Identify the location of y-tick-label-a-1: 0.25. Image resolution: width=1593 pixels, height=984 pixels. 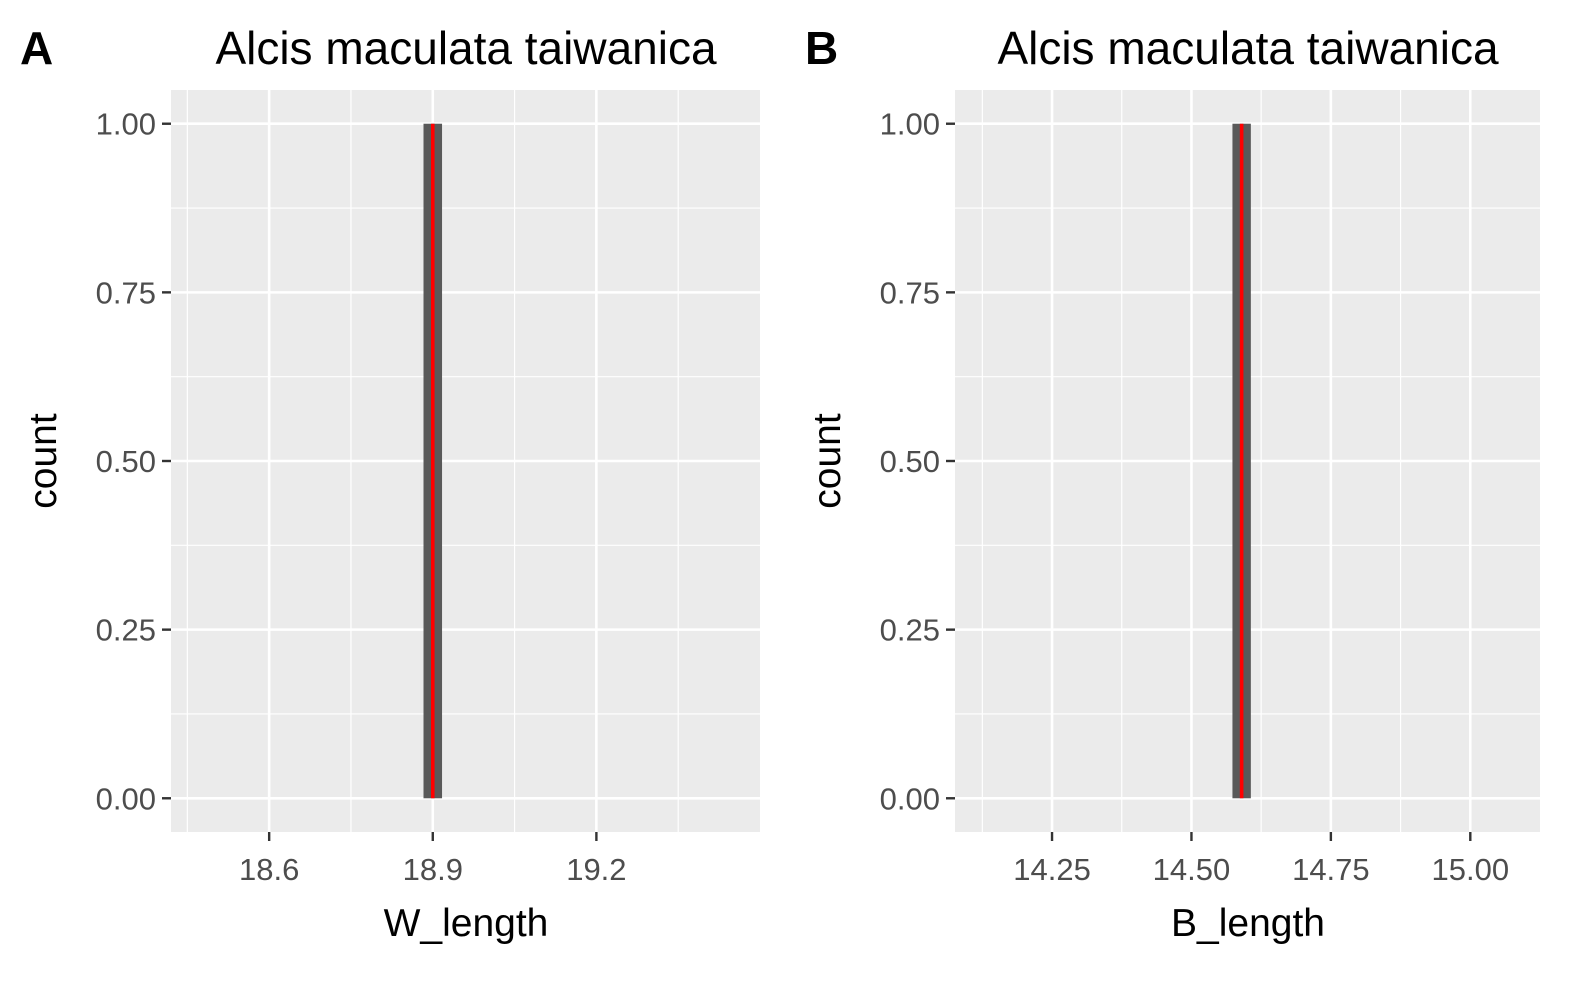
(126, 630).